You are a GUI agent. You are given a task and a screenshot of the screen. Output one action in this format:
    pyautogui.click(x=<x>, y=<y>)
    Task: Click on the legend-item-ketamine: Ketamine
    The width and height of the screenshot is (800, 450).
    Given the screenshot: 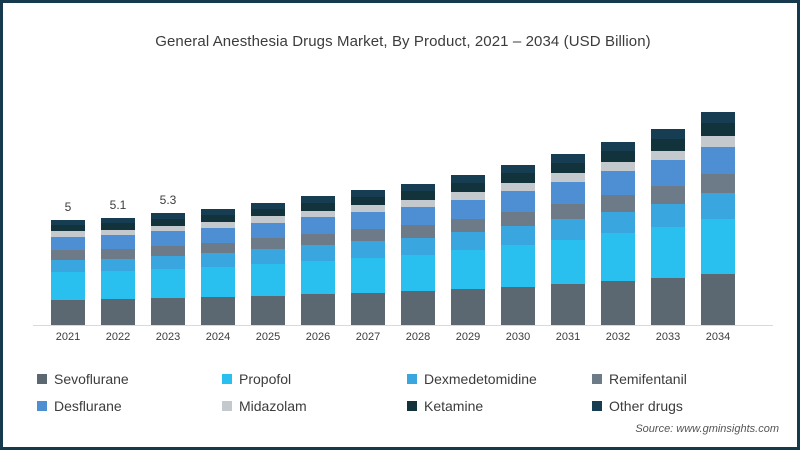 What is the action you would take?
    pyautogui.click(x=499, y=406)
    